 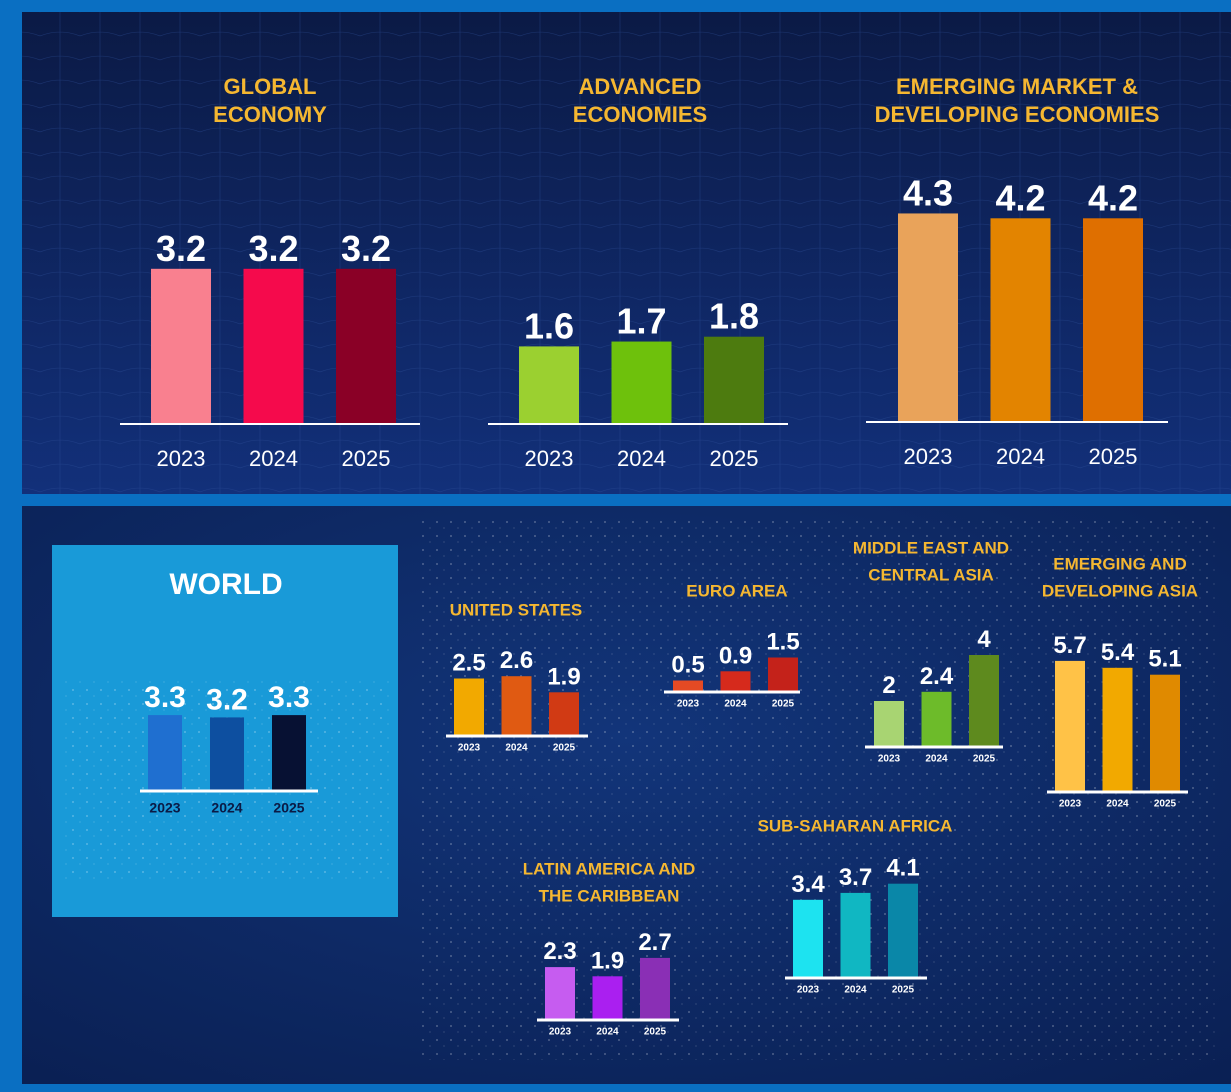 I want to click on value-label: 2.5, so click(x=468, y=663).